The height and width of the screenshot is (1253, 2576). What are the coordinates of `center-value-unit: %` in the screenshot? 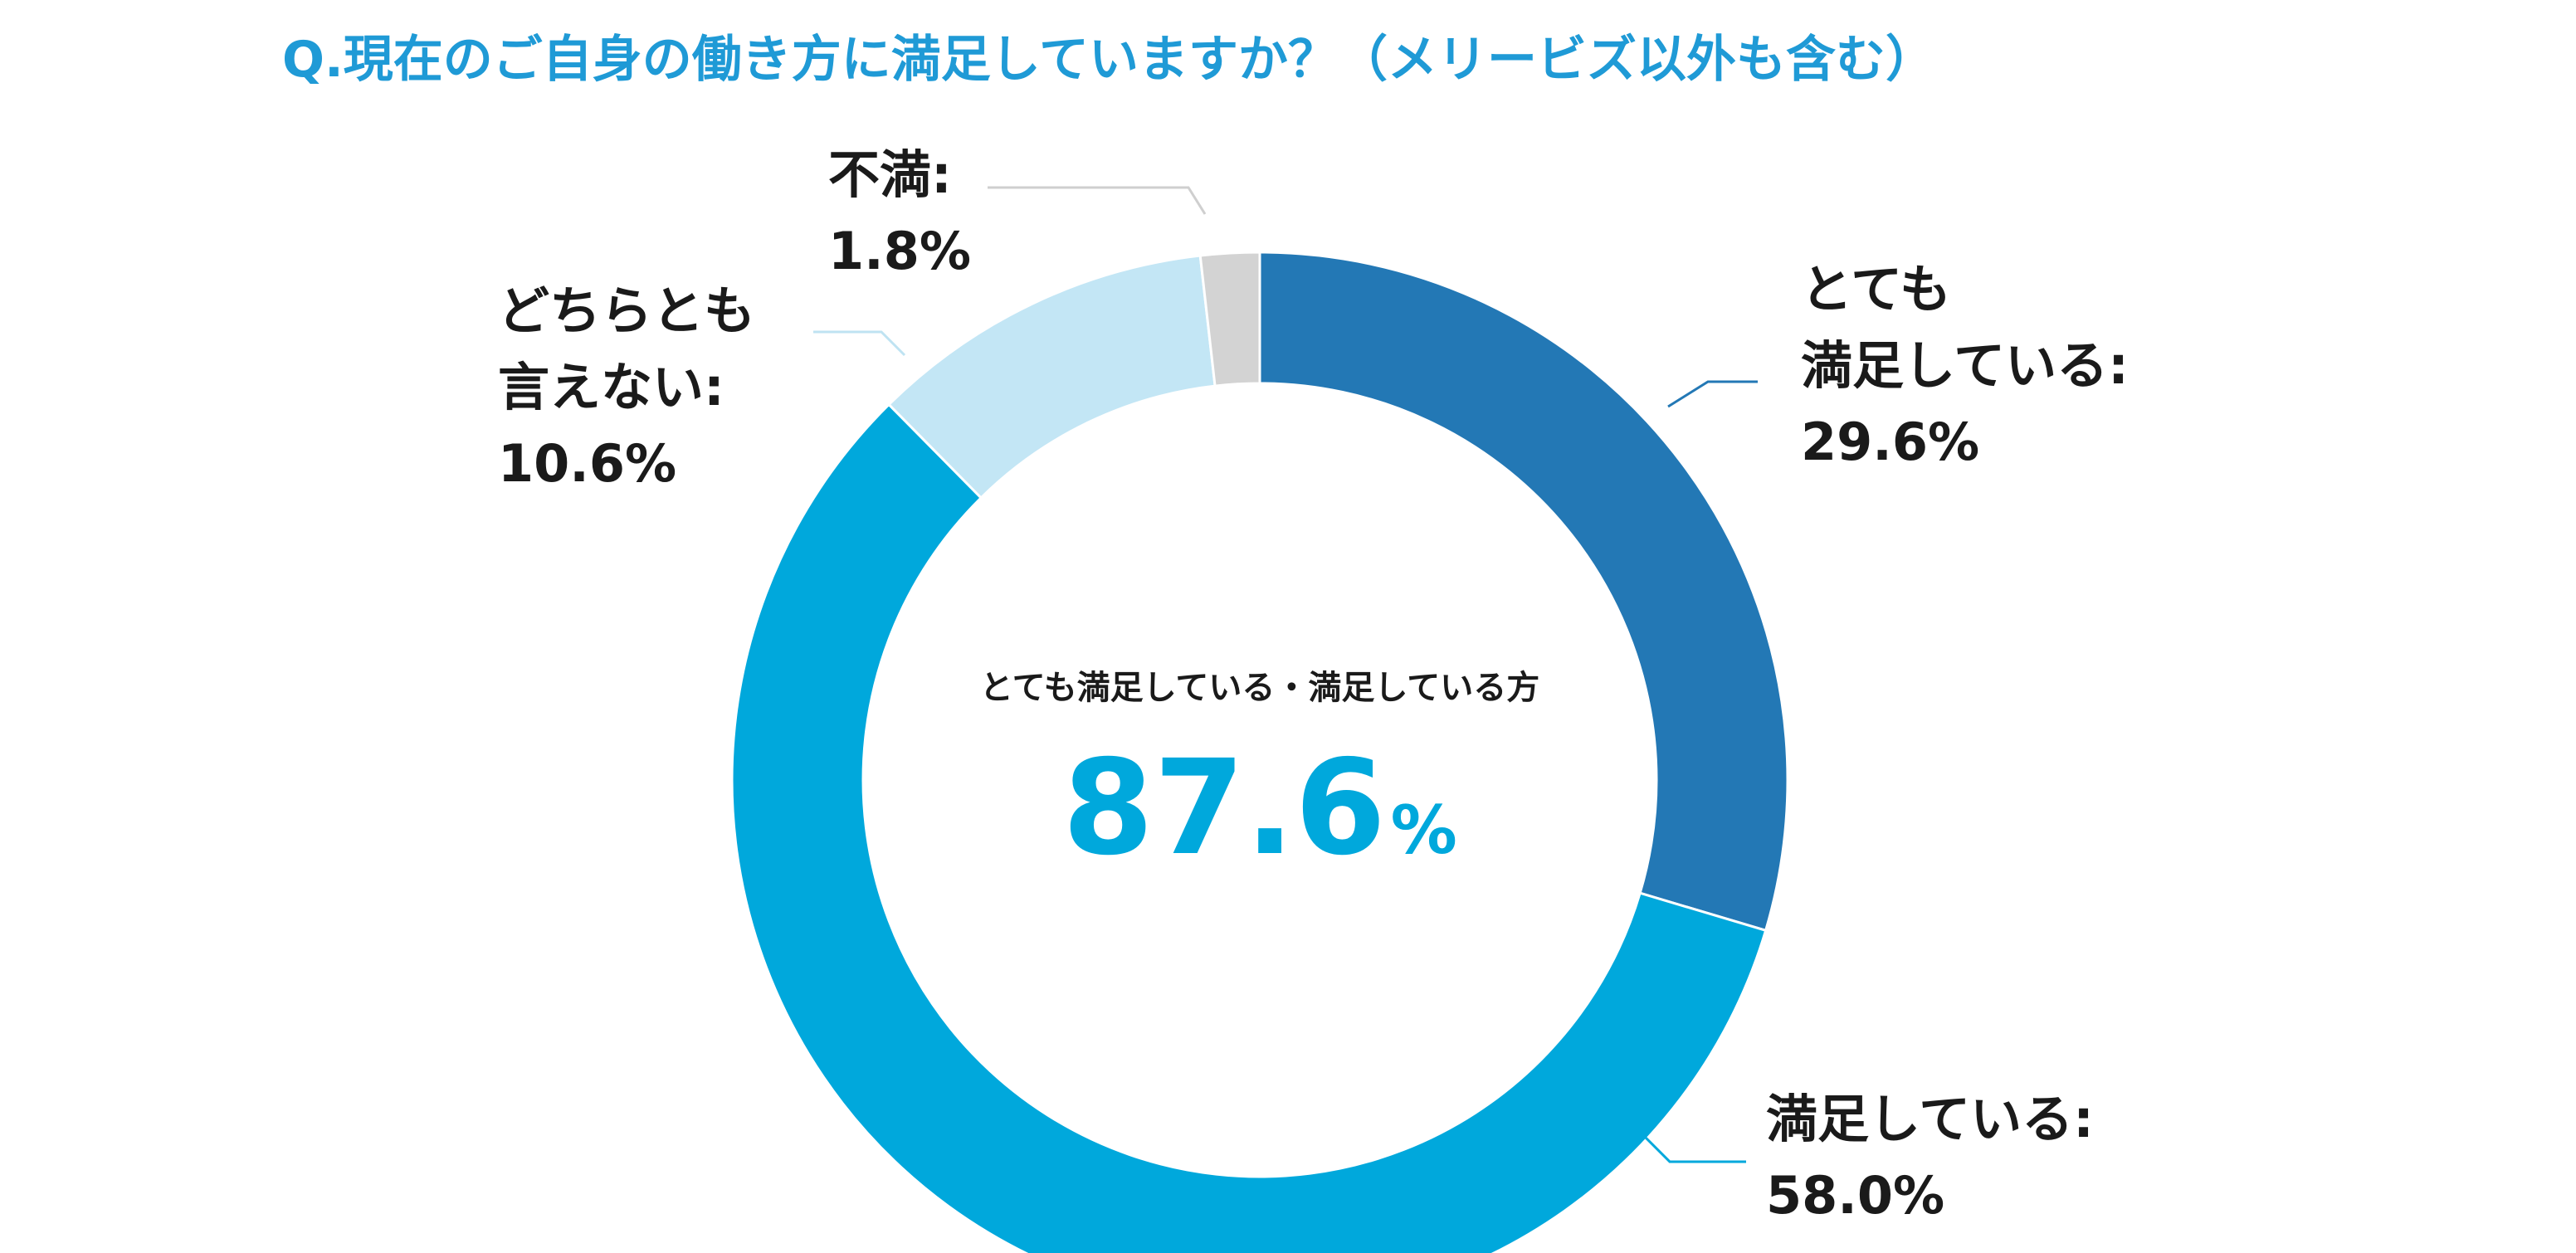 It's located at (1424, 830).